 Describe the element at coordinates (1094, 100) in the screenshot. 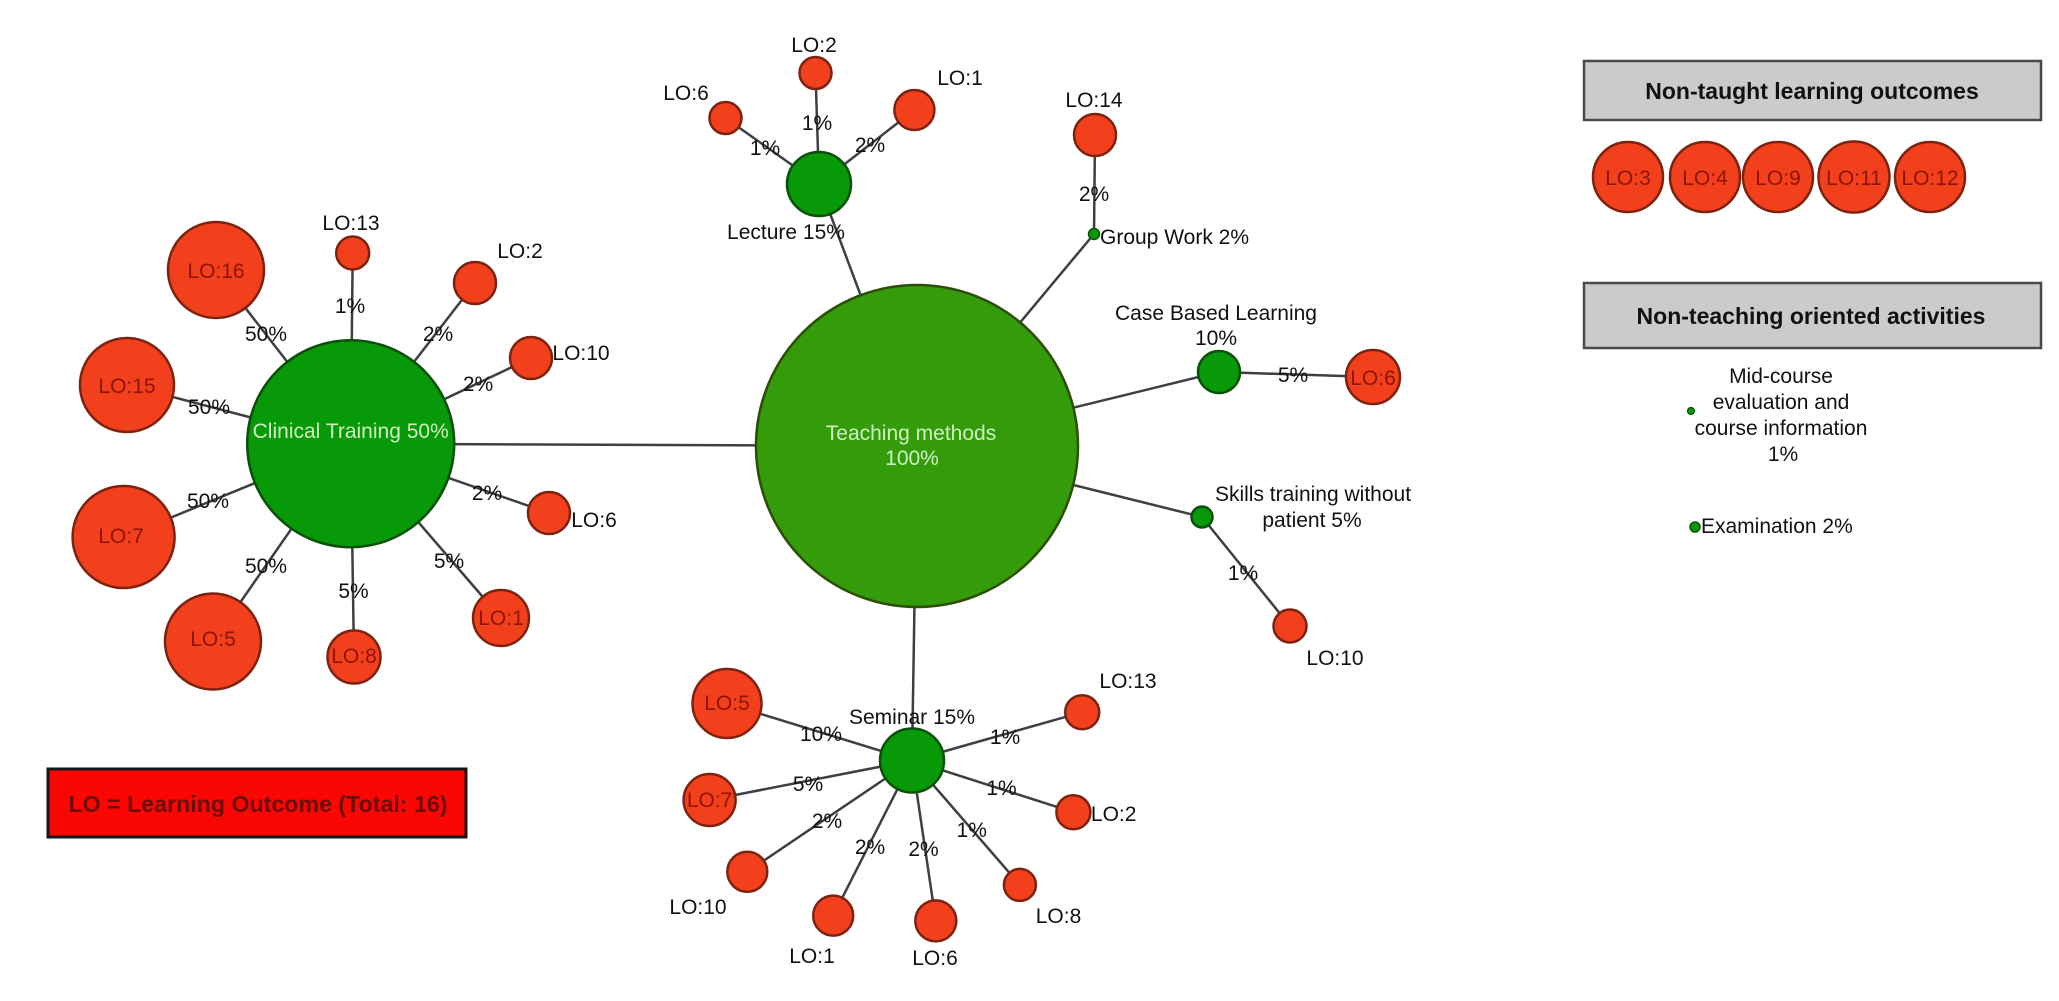

I see `svg-text: LO:14` at that location.